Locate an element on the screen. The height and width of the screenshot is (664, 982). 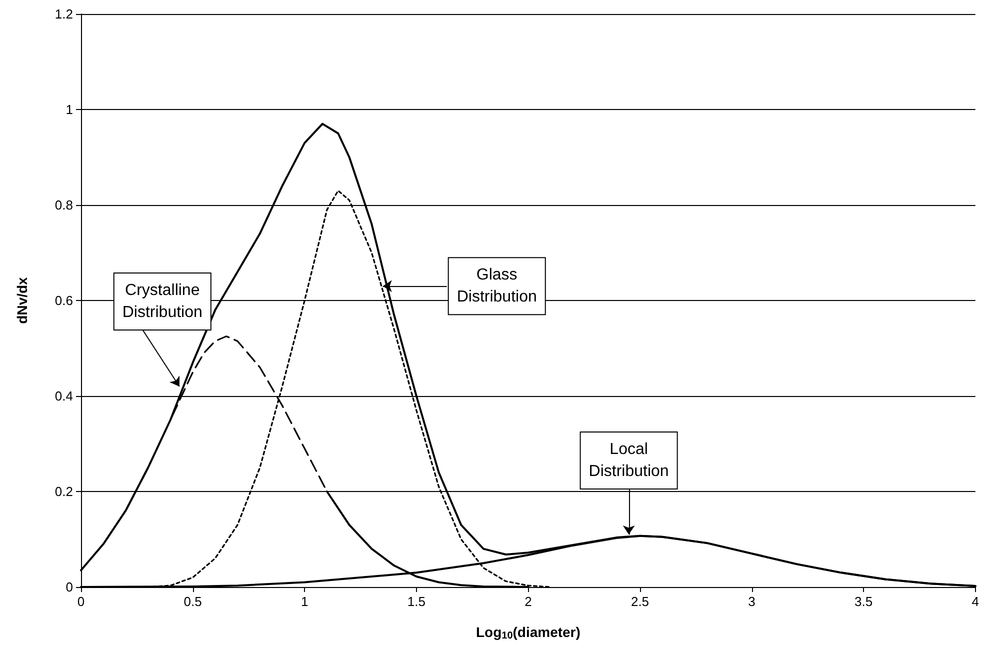
y-tick-label: 0.2 is located at coordinates (63, 491).